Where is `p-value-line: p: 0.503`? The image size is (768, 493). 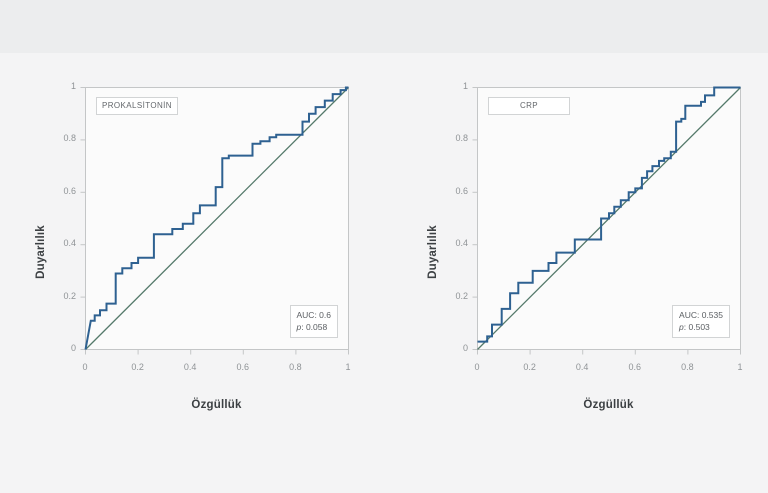
p-value-line: p: 0.503 is located at coordinates (694, 327).